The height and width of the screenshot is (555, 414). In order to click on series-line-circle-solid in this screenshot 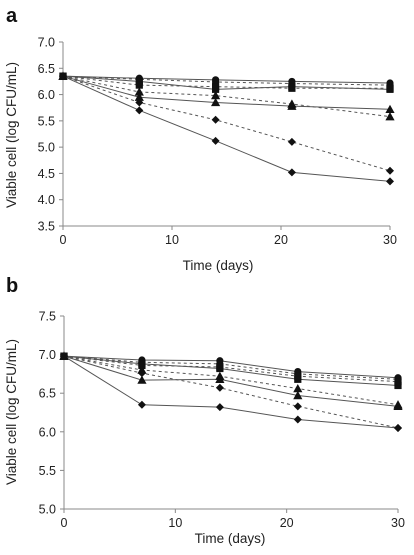, I will do `click(231, 367)`.